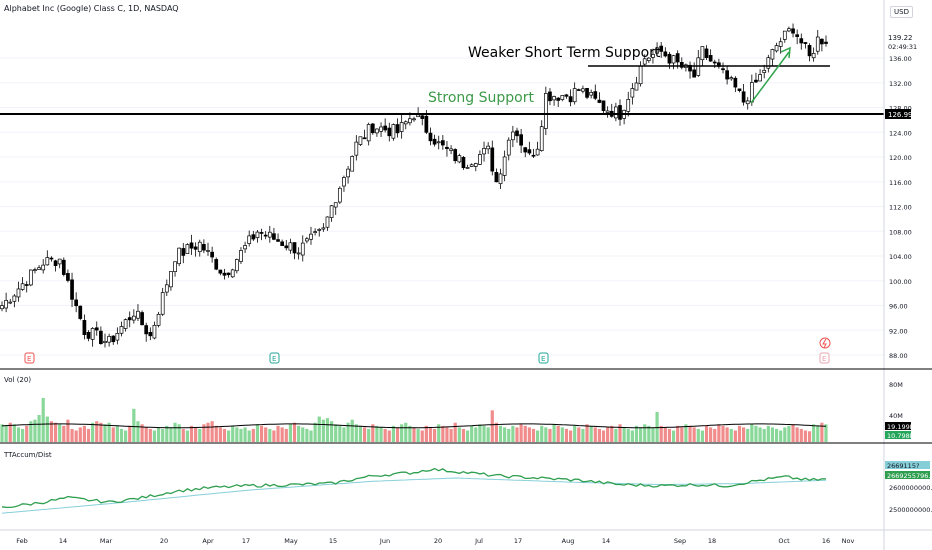 The image size is (932, 550). Describe the element at coordinates (896, 385) in the screenshot. I see `volume-tick: 80M` at that location.